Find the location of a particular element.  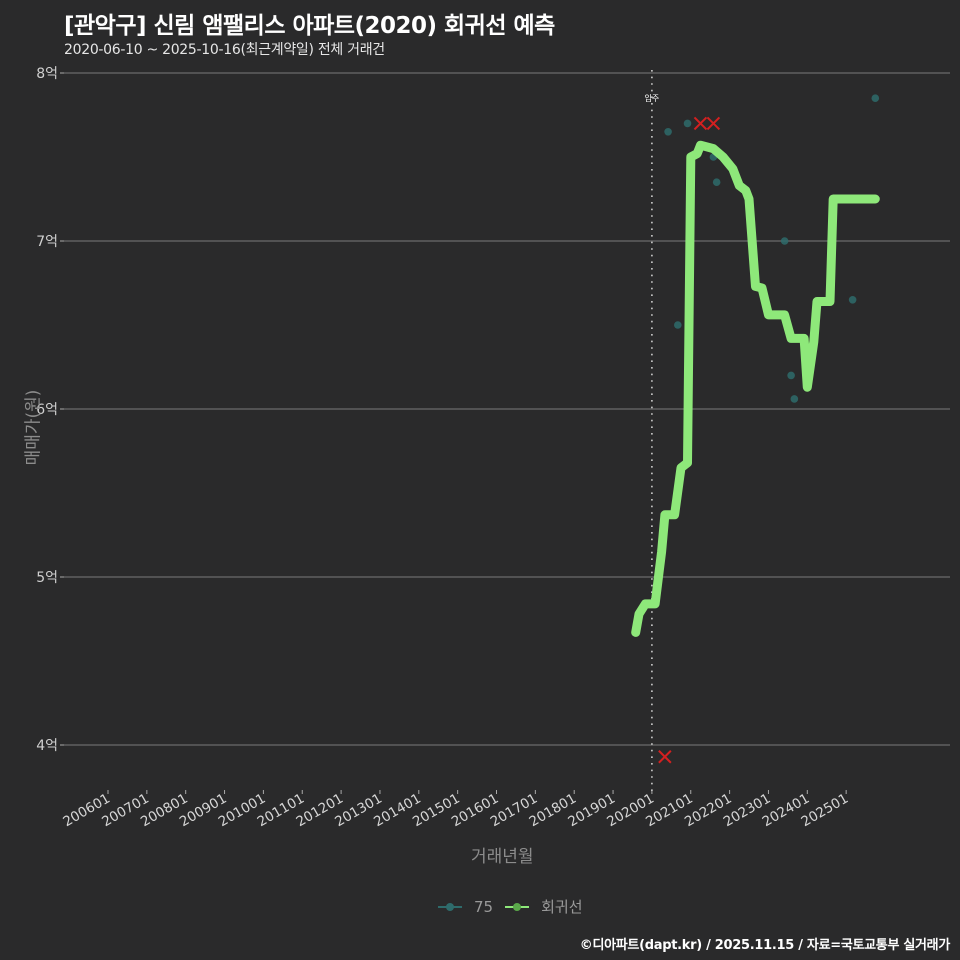

y-axis-label: 매매가(원) is located at coordinates (33, 427).